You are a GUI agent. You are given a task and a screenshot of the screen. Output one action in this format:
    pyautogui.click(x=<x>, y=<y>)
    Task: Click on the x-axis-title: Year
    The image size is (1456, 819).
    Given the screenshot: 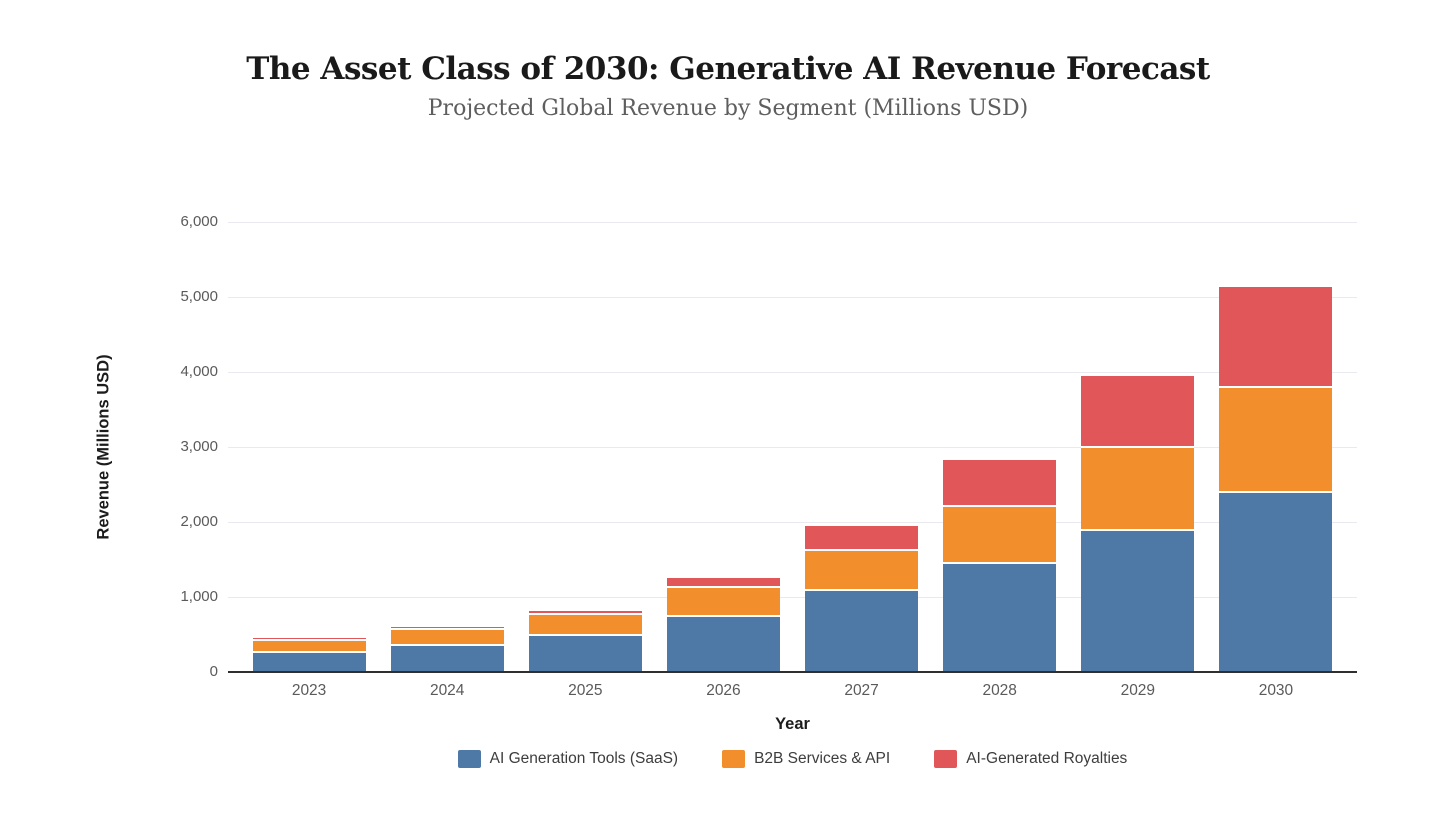 What is the action you would take?
    pyautogui.click(x=792, y=724)
    